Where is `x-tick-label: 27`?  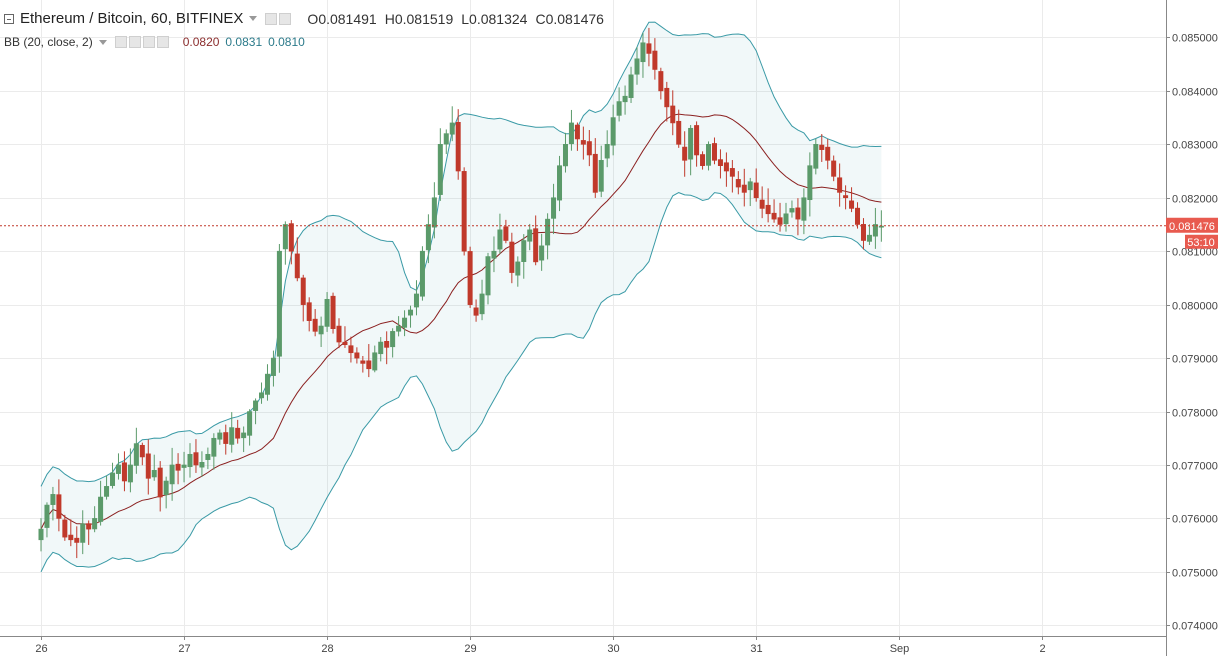 x-tick-label: 27 is located at coordinates (184, 649).